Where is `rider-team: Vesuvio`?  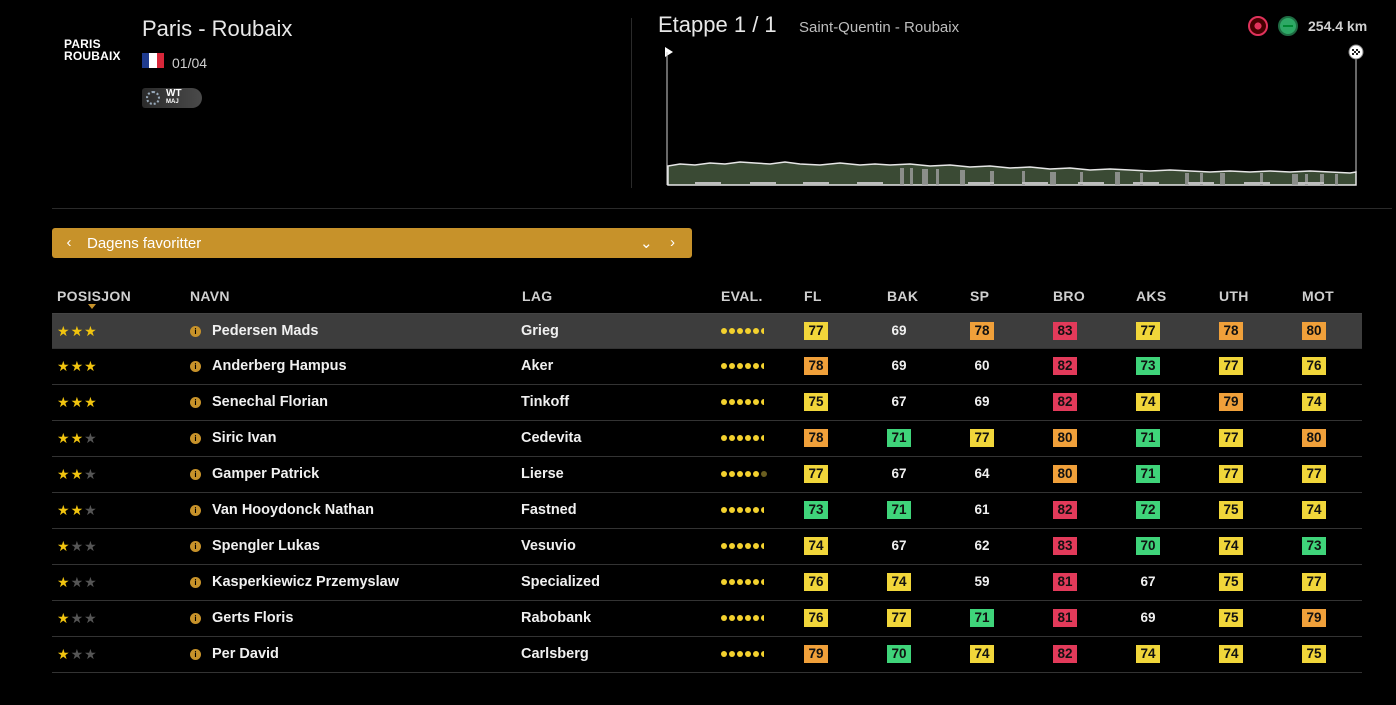 rider-team: Vesuvio is located at coordinates (548, 546).